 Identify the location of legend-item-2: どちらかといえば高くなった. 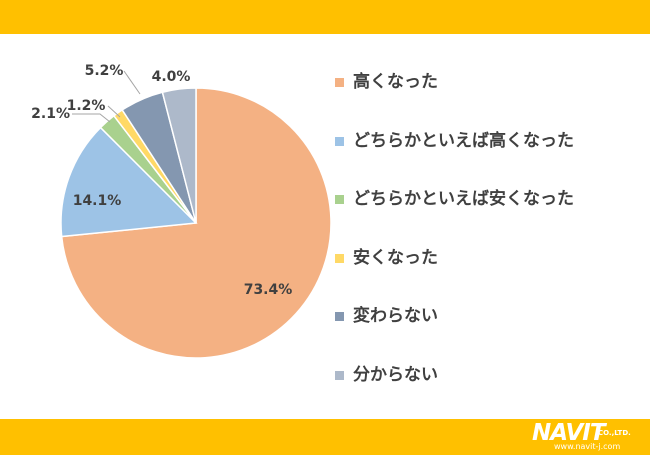
(454, 141).